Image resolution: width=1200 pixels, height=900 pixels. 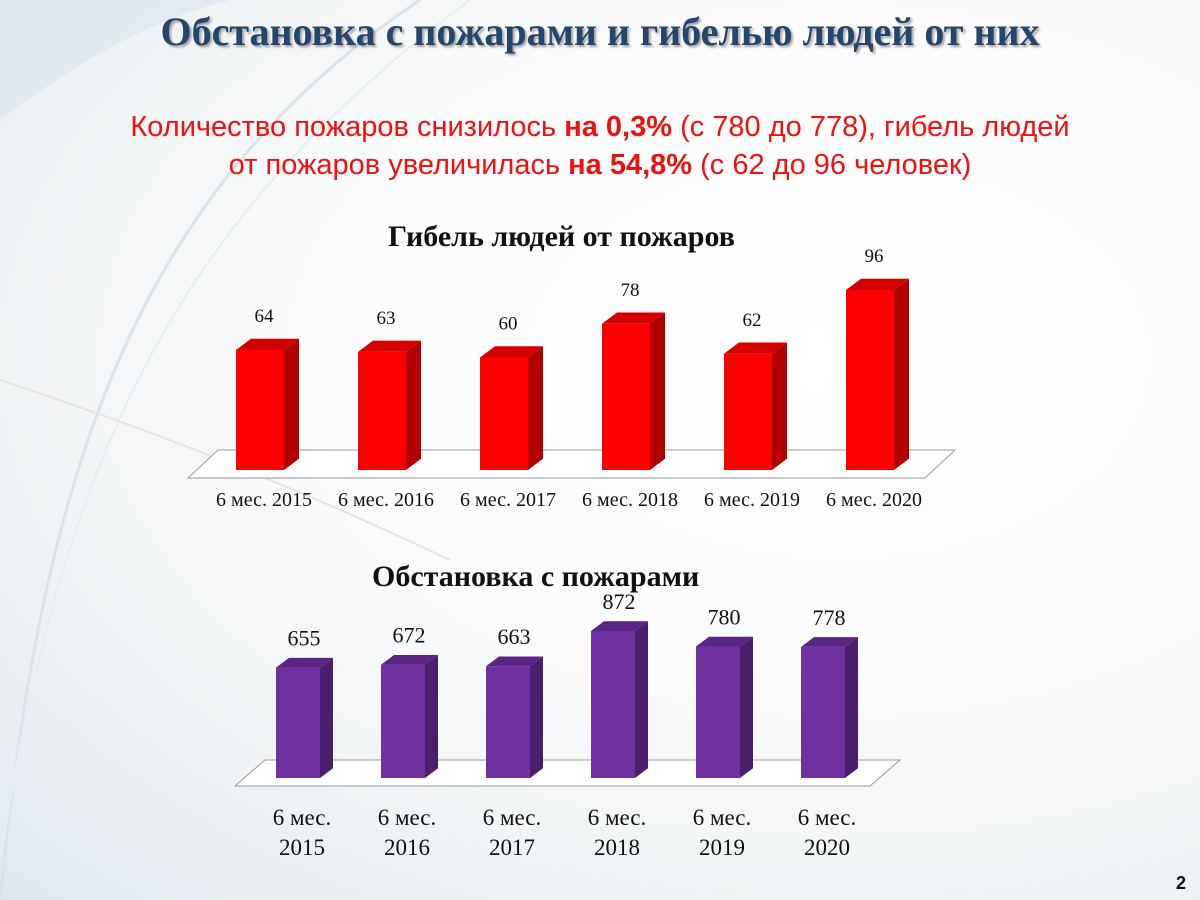 I want to click on deaths-category-label: 6 мес. 2019, so click(x=752, y=500).